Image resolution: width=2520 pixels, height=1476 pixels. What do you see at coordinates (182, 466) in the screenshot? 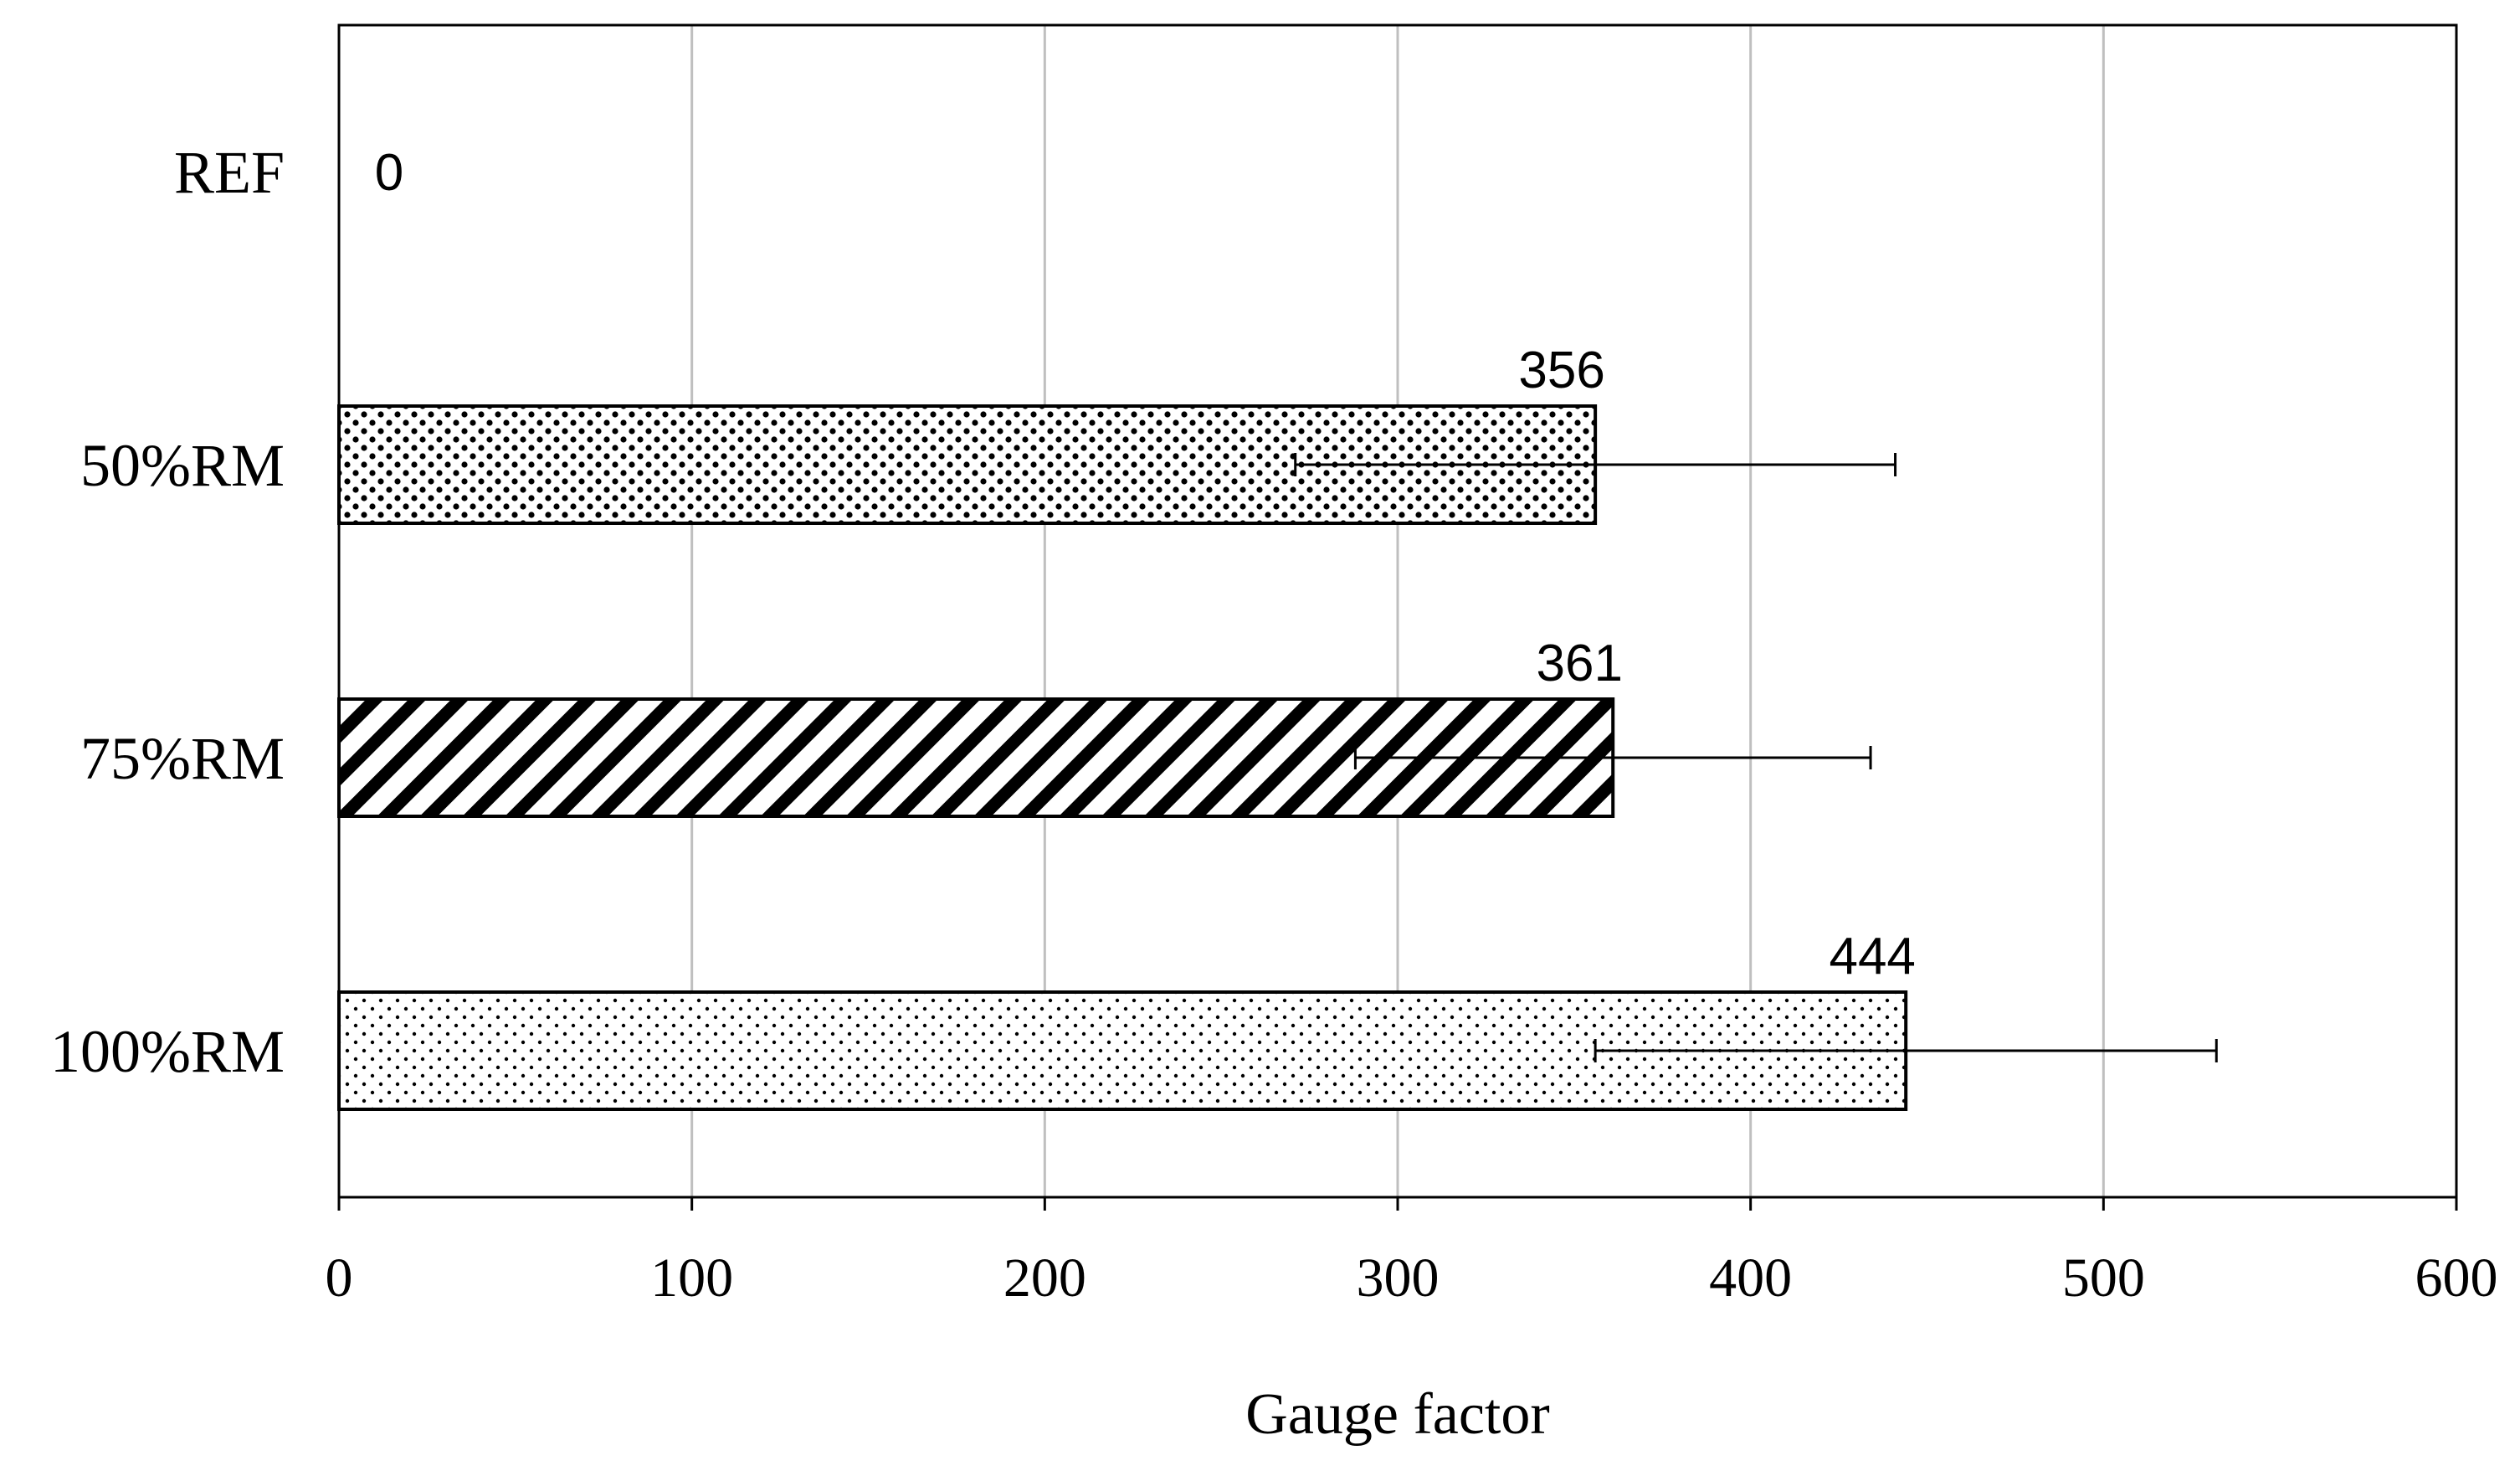
I see `category-label-50-rm: 50%RM` at bounding box center [182, 466].